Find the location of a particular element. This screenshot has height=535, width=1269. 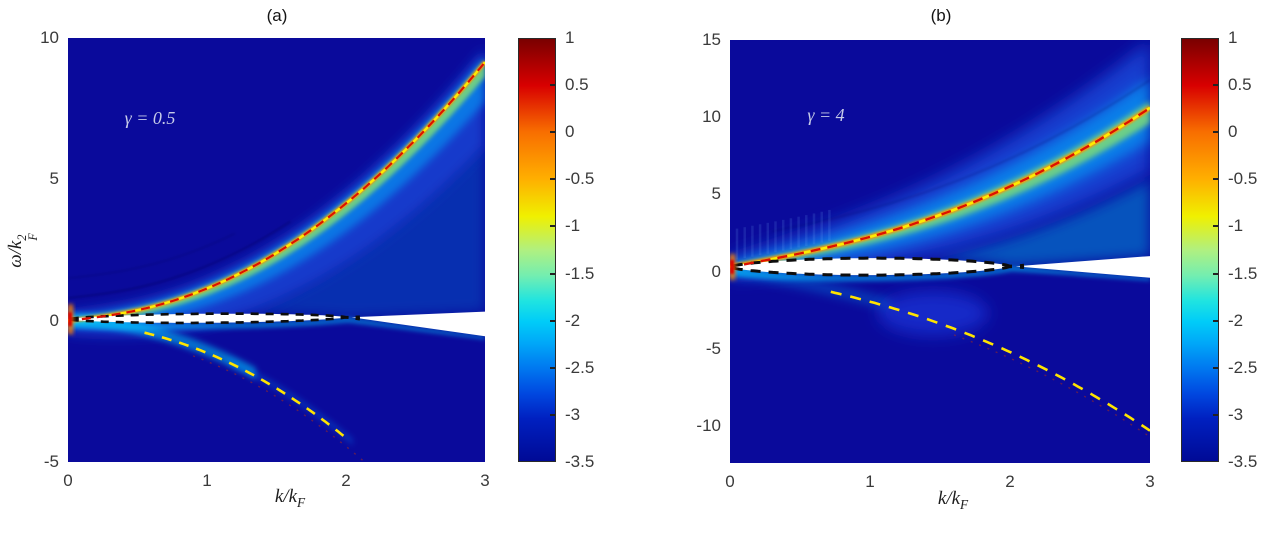

colorbar-a-tick-0.5: 0.5 is located at coordinates (577, 85).